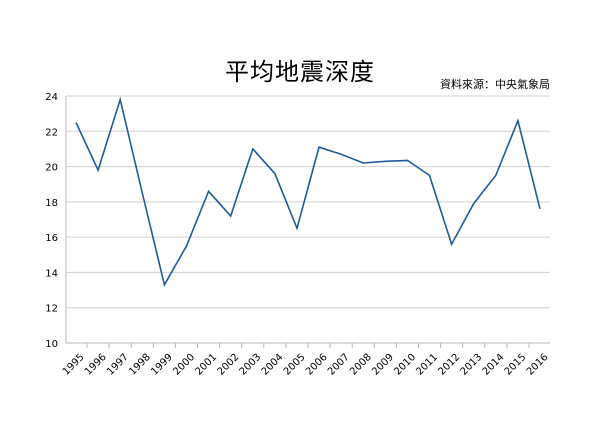  Describe the element at coordinates (361, 365) in the screenshot. I see `x-tick-label: 2008` at that location.